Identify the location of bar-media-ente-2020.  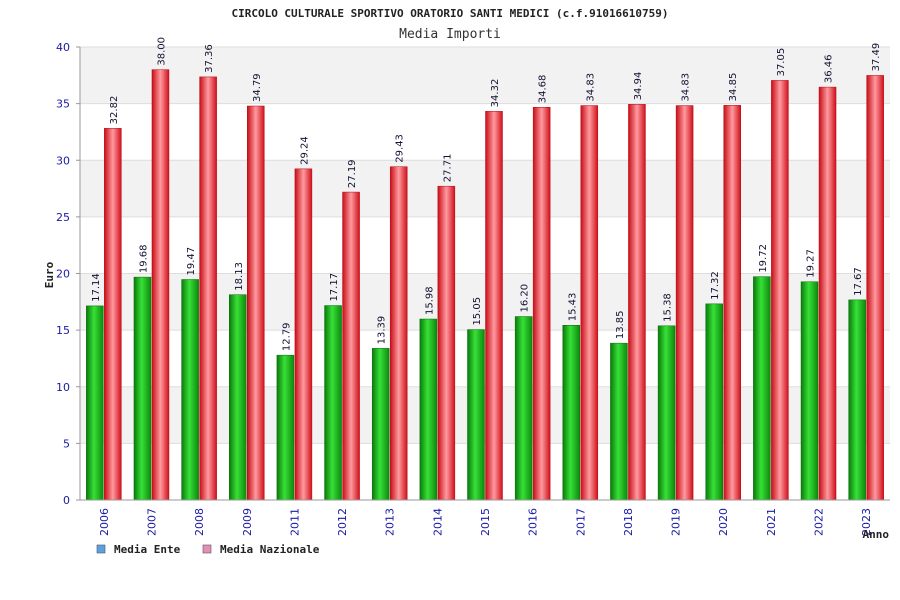
(714, 402).